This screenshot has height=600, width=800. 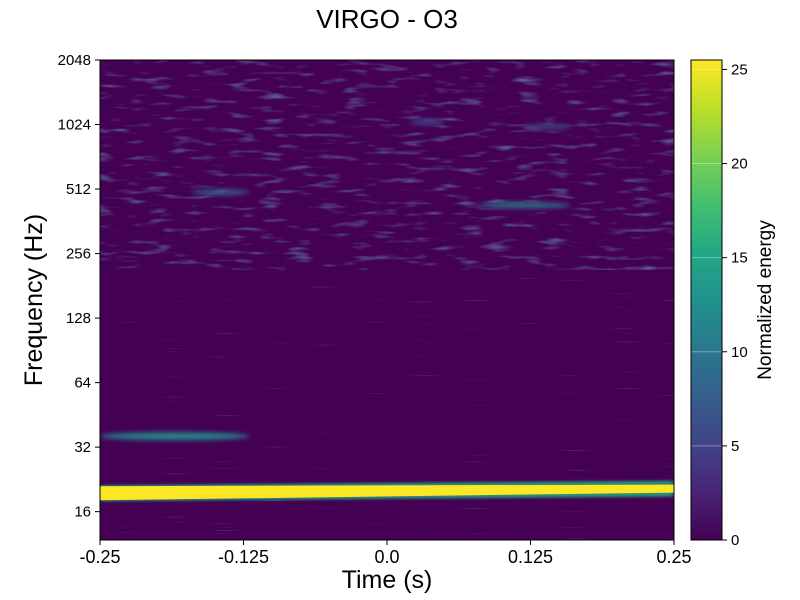 I want to click on x-tick-label: -0.25, so click(x=99, y=557).